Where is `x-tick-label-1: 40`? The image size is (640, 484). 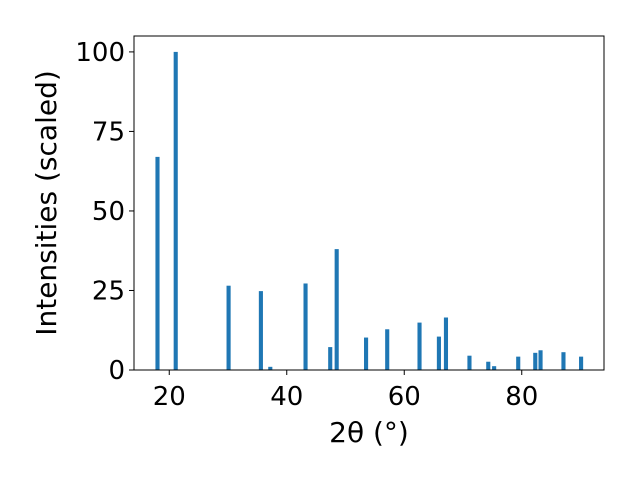
x-tick-label-1: 40 is located at coordinates (286, 397).